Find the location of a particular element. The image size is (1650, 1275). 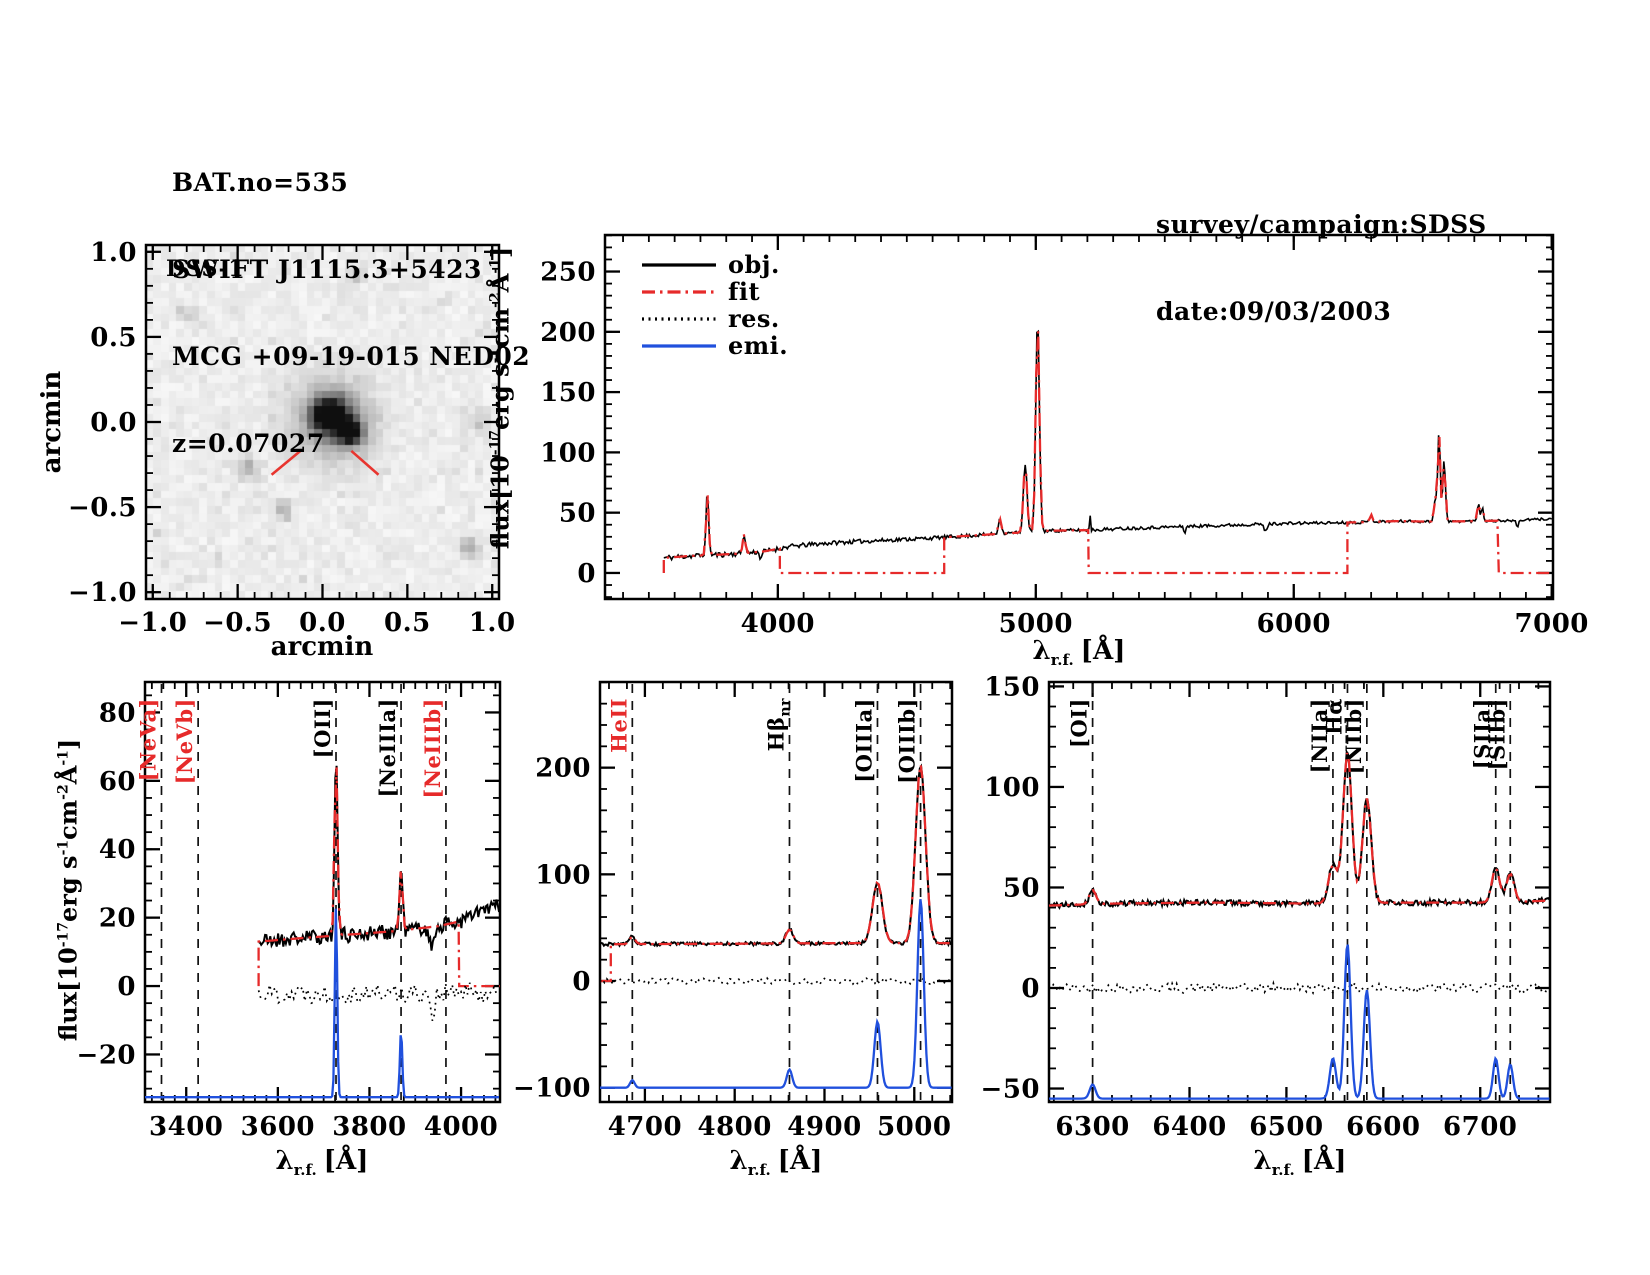

arcmin-x-axis-label: arcmin is located at coordinates (322, 647).